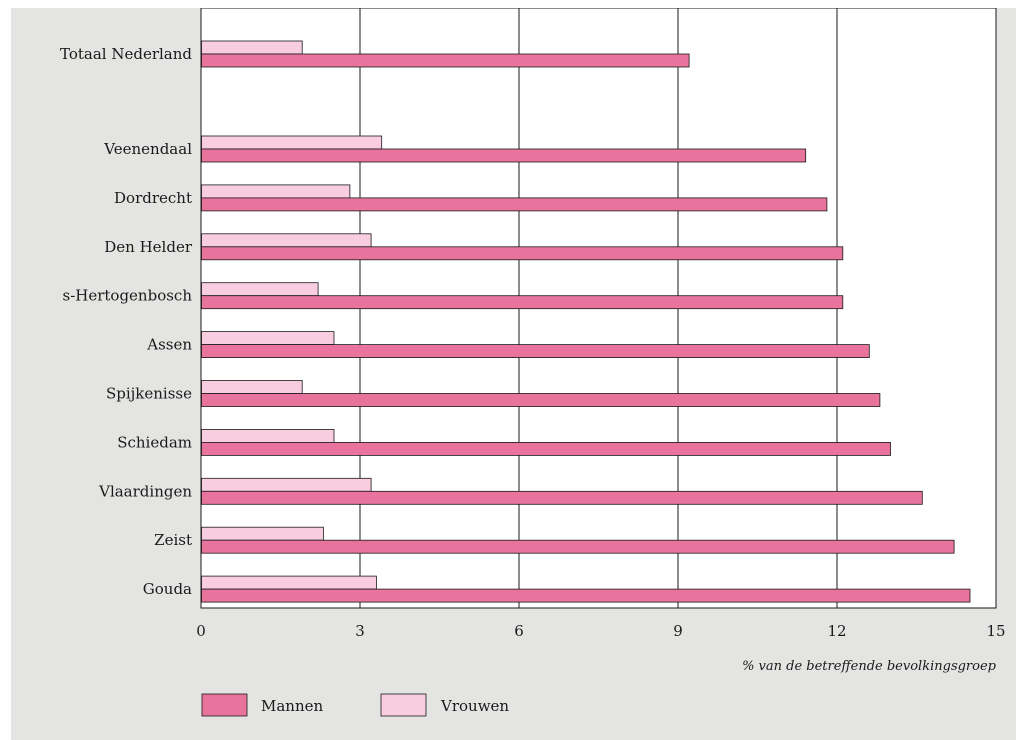  What do you see at coordinates (292, 706) in the screenshot?
I see `legend-label-mannen: Mannen` at bounding box center [292, 706].